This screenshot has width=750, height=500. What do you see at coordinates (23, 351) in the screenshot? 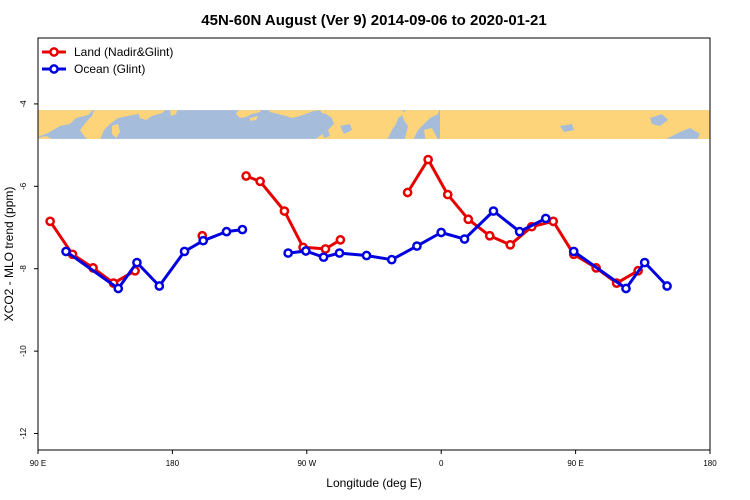
I see `y-tick-label: -10` at bounding box center [23, 351].